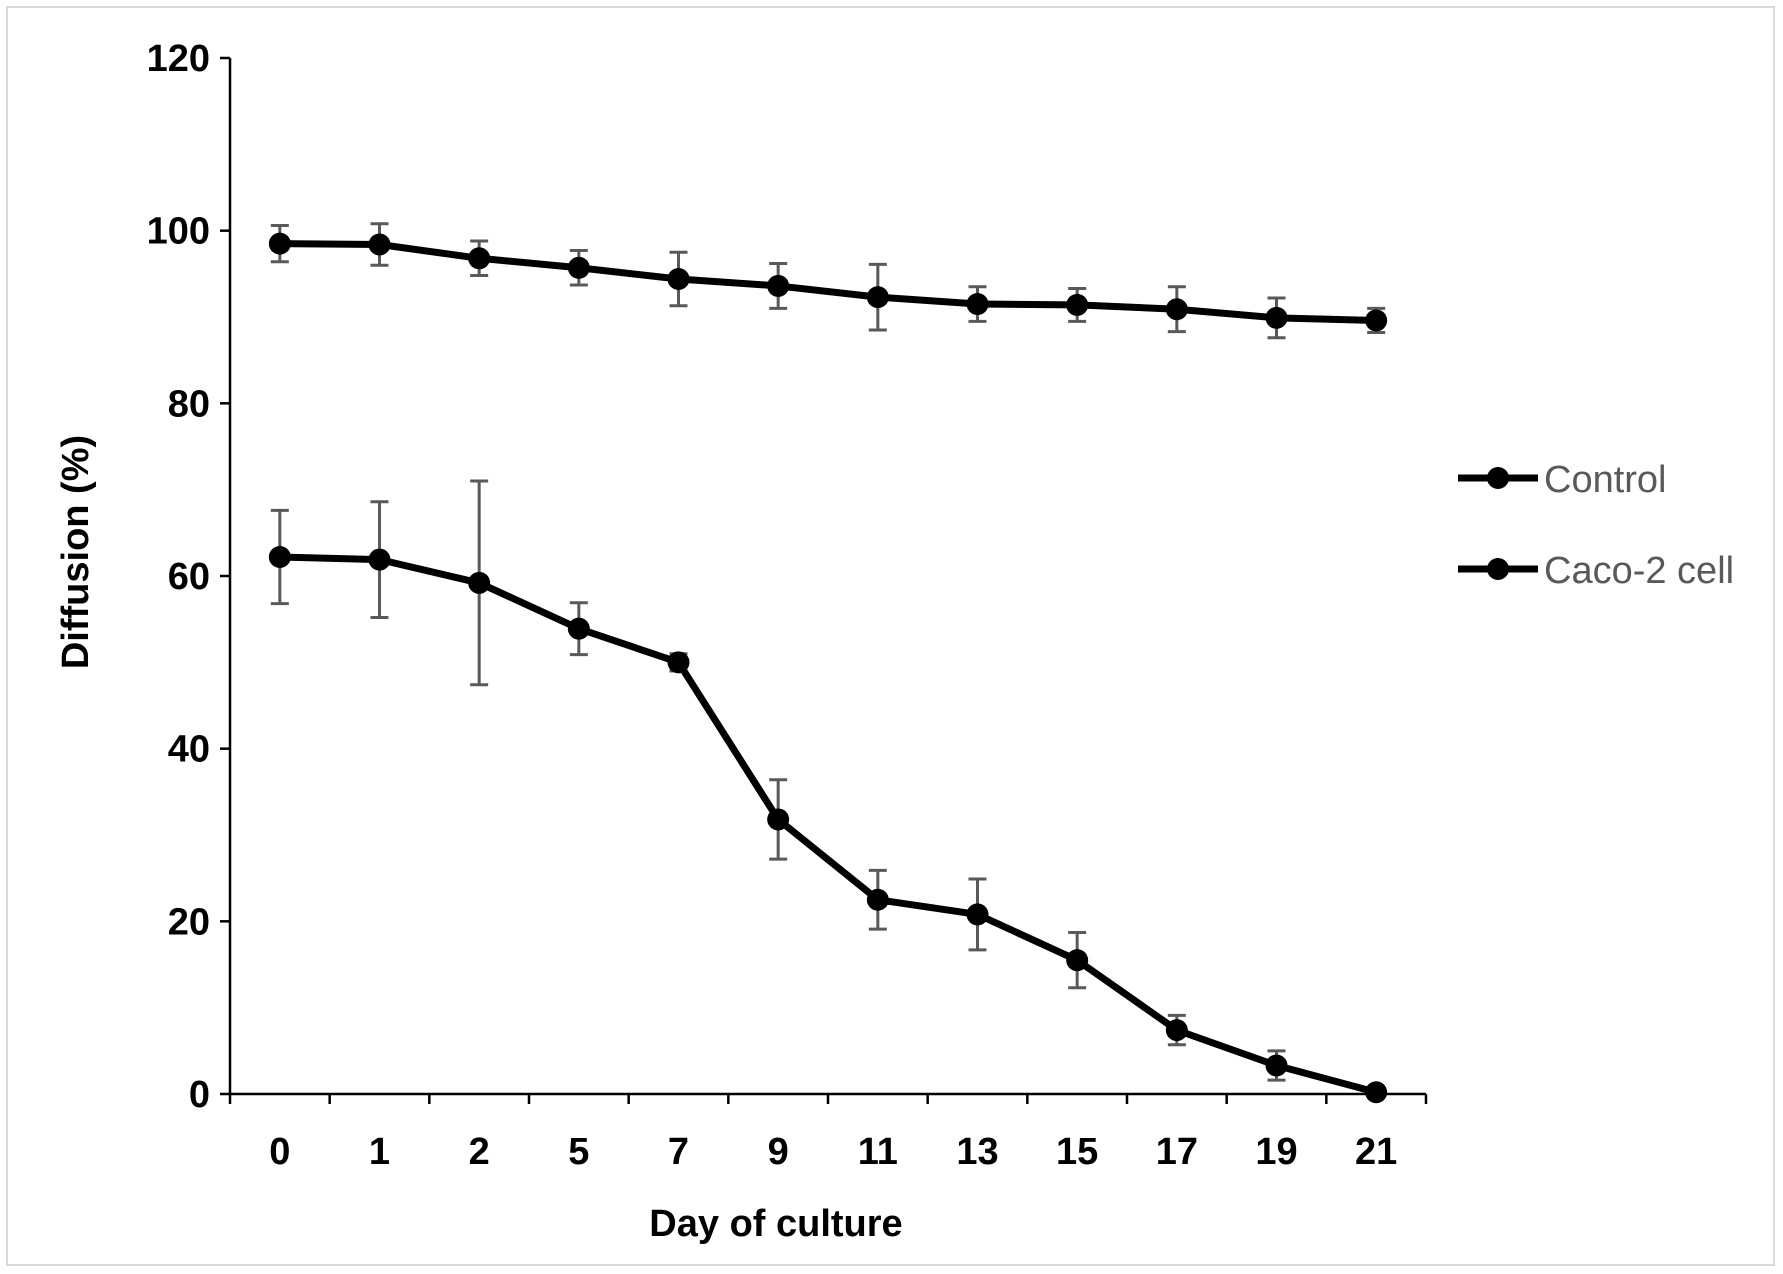  Describe the element at coordinates (1639, 571) in the screenshot. I see `legend-label: Caco-2 cell` at that location.